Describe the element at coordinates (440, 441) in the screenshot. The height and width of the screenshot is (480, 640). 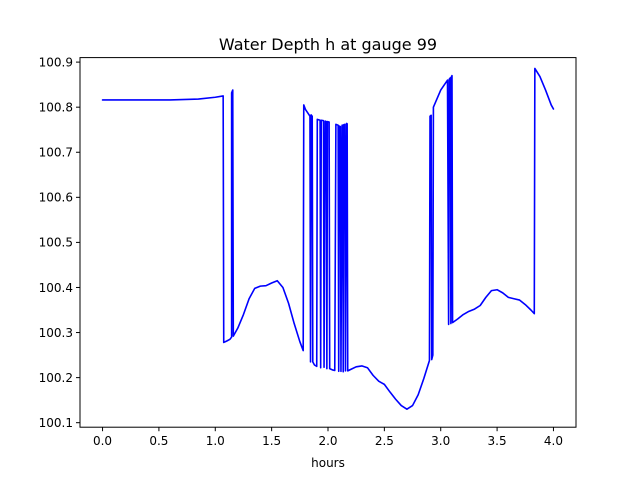
I see `x-tick-label: 3.0` at that location.